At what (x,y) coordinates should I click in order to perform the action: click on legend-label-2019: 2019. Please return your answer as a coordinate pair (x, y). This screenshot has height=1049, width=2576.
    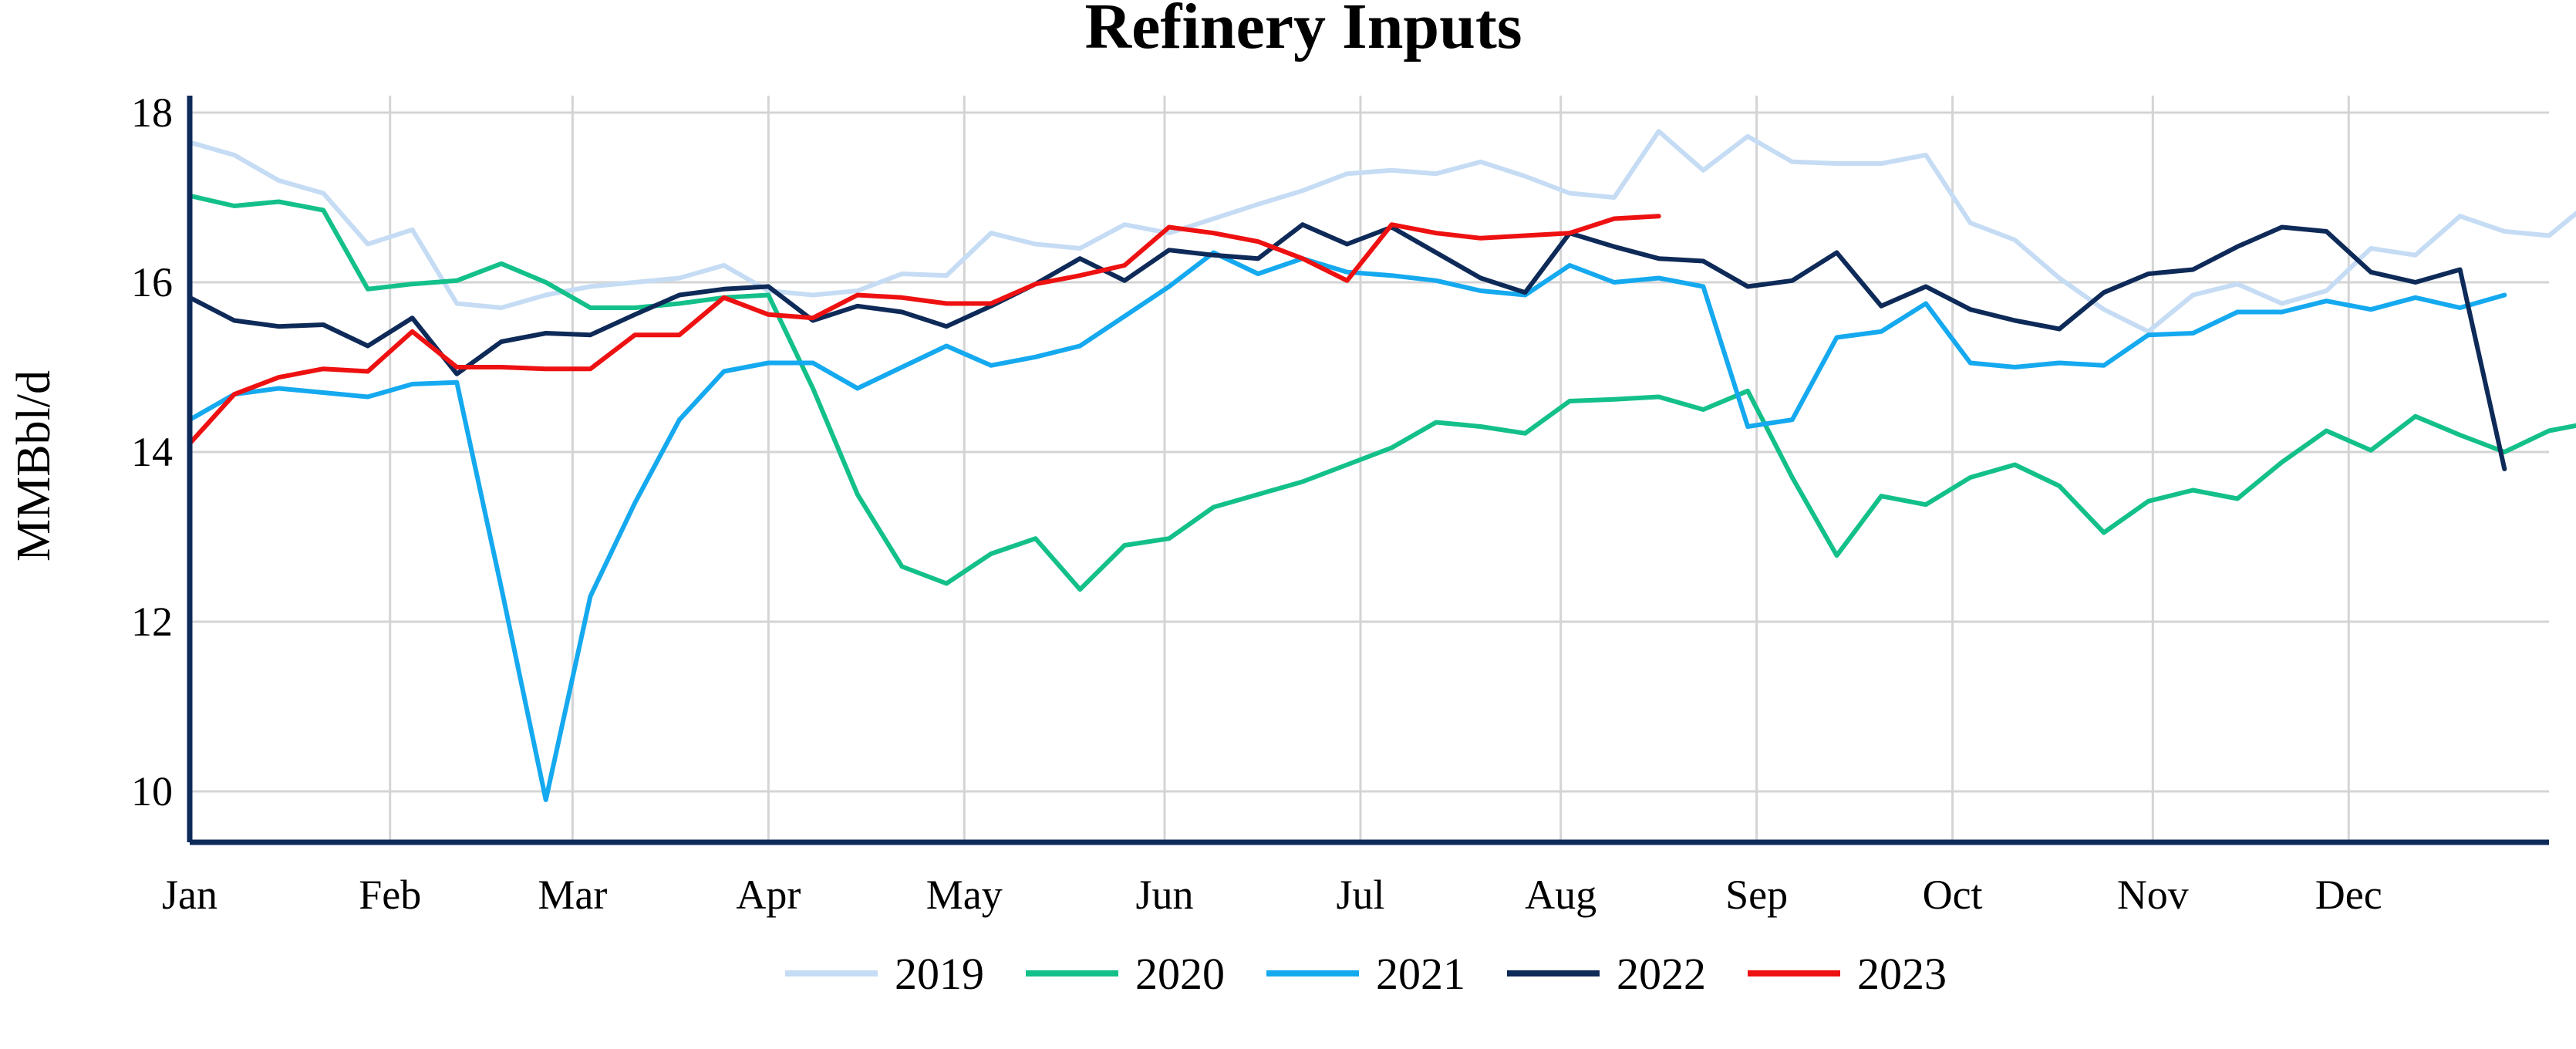
    Looking at the image, I should click on (939, 974).